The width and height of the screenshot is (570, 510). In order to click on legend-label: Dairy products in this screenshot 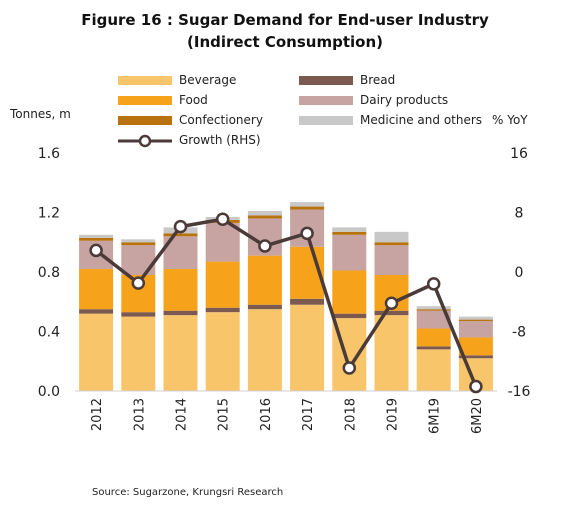, I will do `click(404, 100)`.